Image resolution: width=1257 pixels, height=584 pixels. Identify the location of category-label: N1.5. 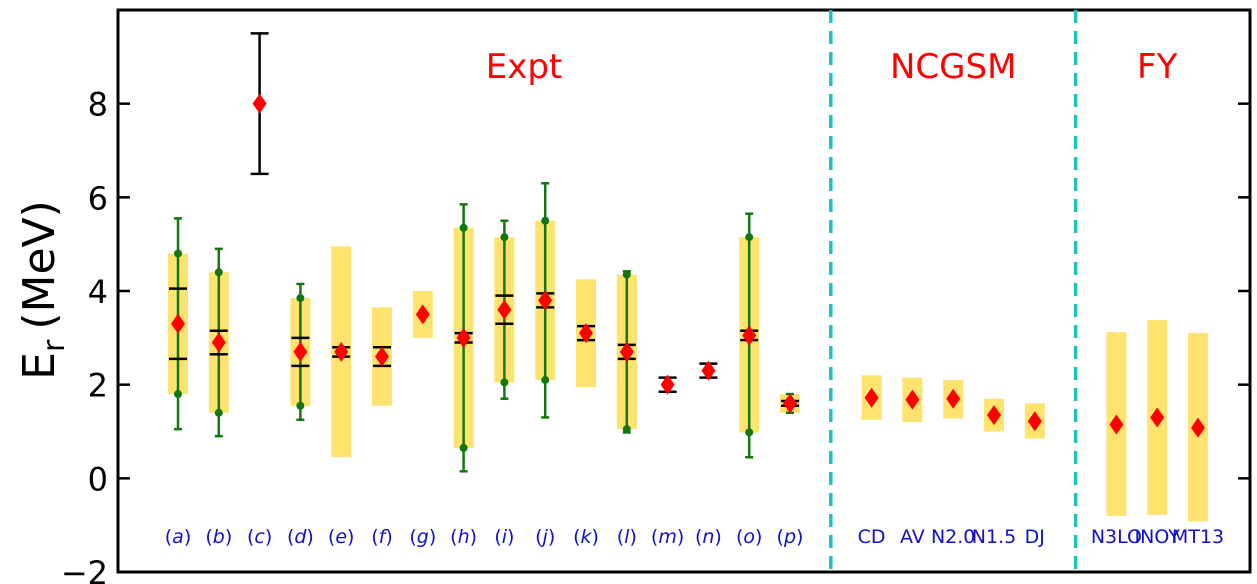
(994, 537).